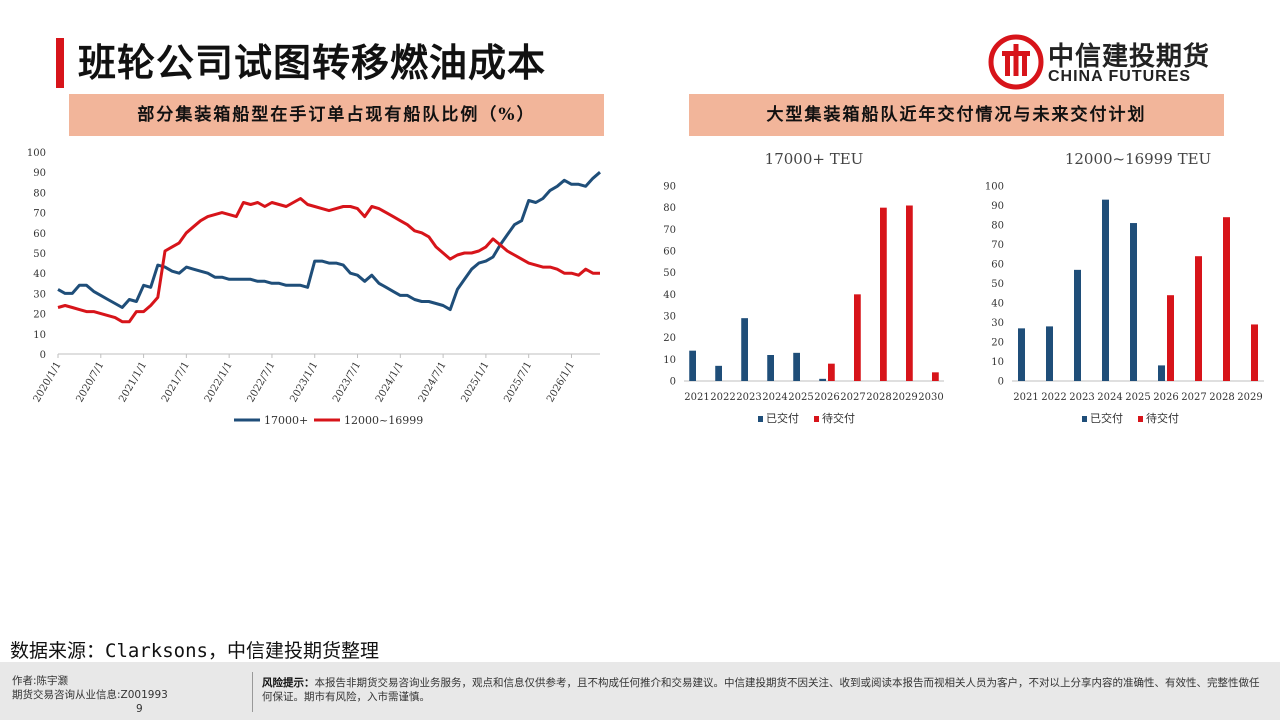  Describe the element at coordinates (133, 382) in the screenshot. I see `x-tick-label: 2021/1/1` at that location.